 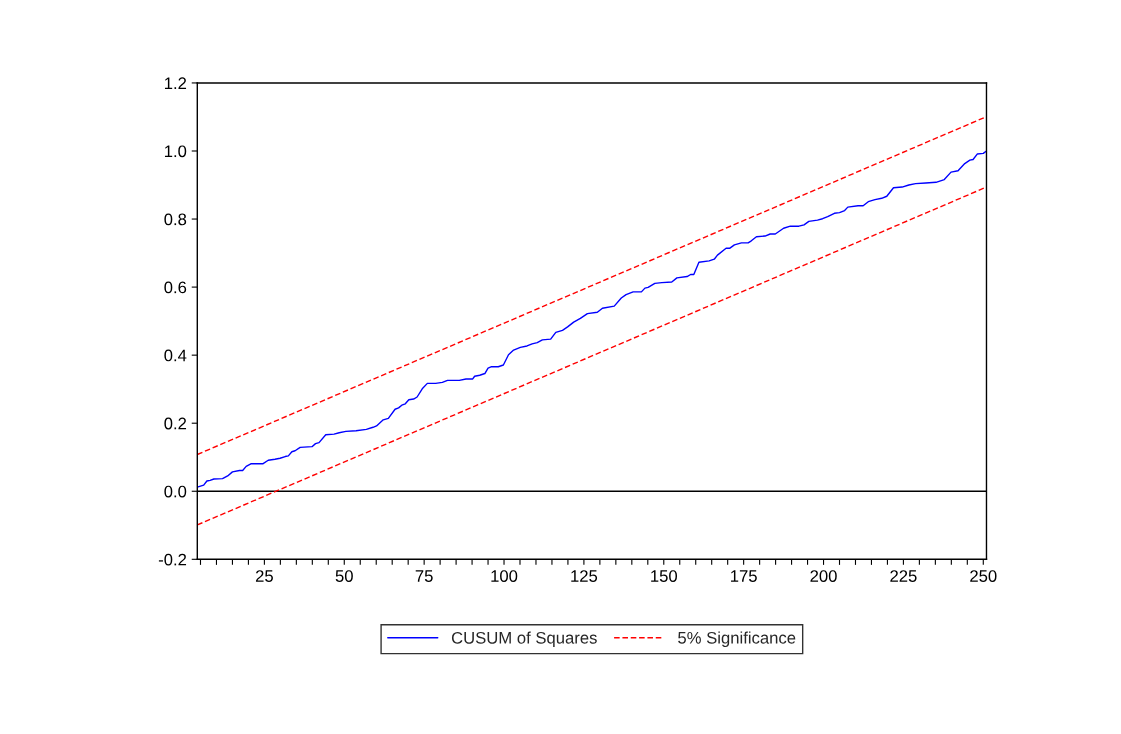 I want to click on x-tick-label: 150, so click(x=664, y=576).